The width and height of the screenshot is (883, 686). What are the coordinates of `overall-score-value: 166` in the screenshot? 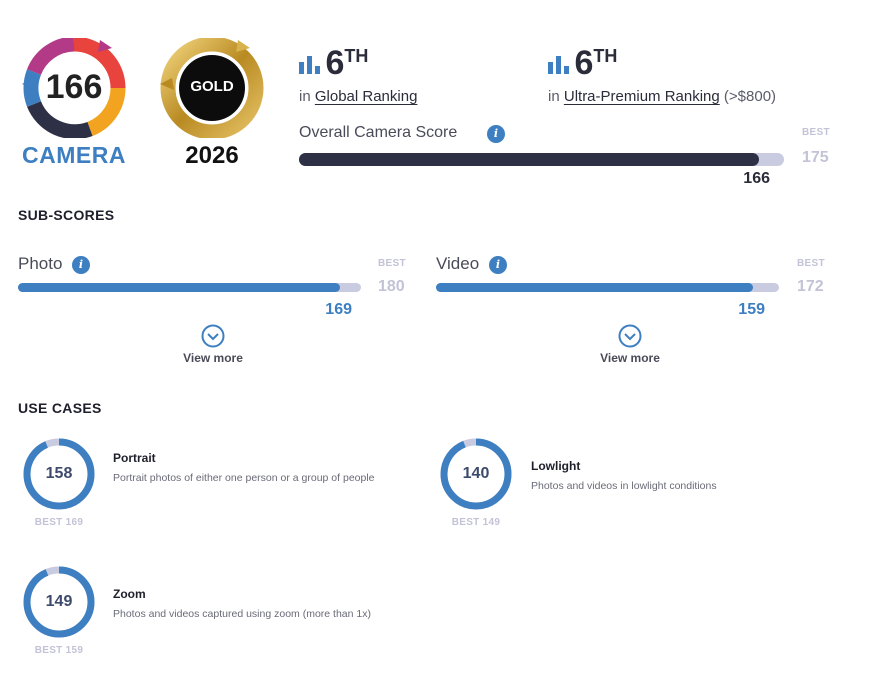 It's located at (756, 178).